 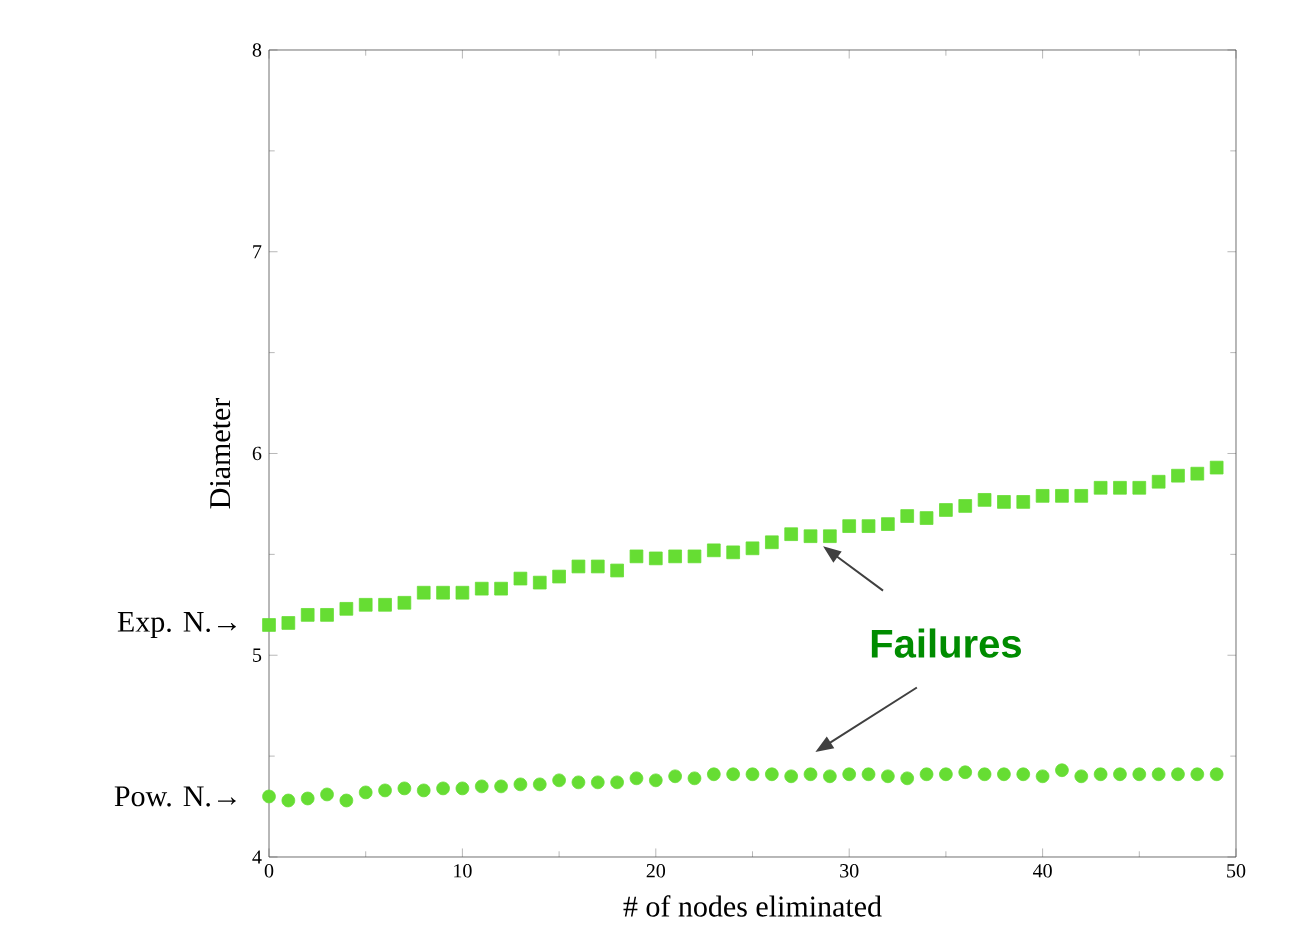 I want to click on y-tick-label: 4, so click(x=257, y=857).